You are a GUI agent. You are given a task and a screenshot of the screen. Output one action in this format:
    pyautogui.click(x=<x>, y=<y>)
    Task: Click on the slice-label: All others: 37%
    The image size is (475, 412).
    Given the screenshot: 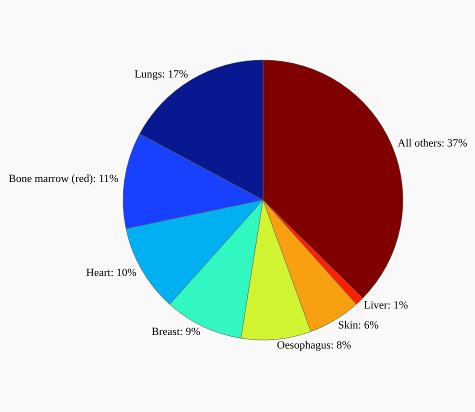 What is the action you would take?
    pyautogui.click(x=433, y=144)
    